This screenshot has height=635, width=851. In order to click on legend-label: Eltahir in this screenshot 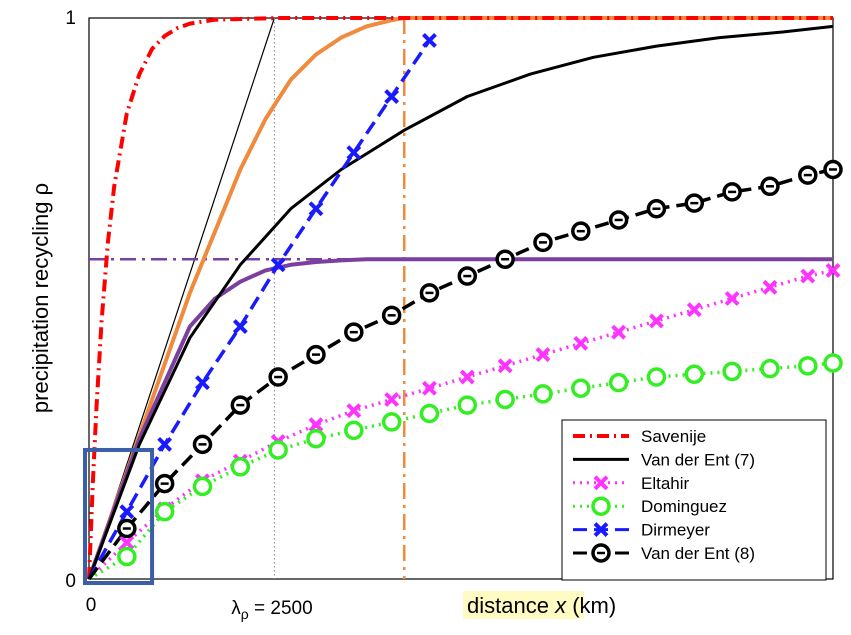, I will do `click(665, 483)`.